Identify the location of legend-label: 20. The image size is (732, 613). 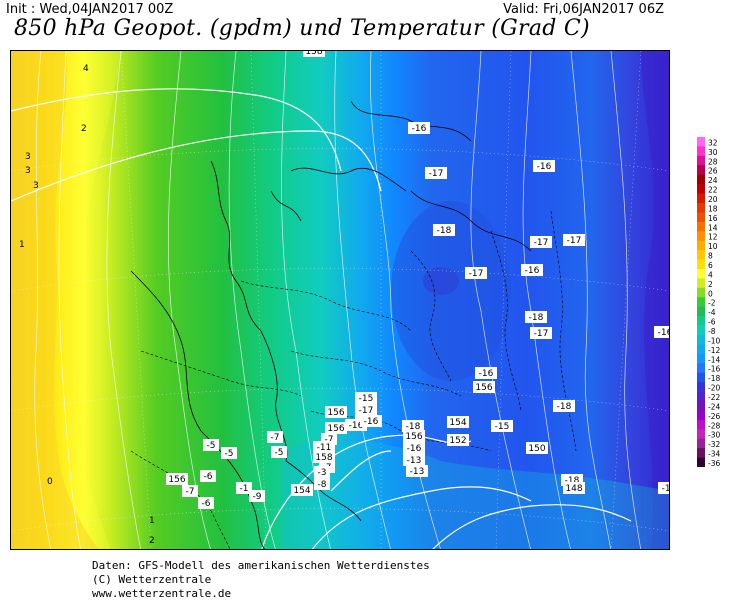
(713, 199).